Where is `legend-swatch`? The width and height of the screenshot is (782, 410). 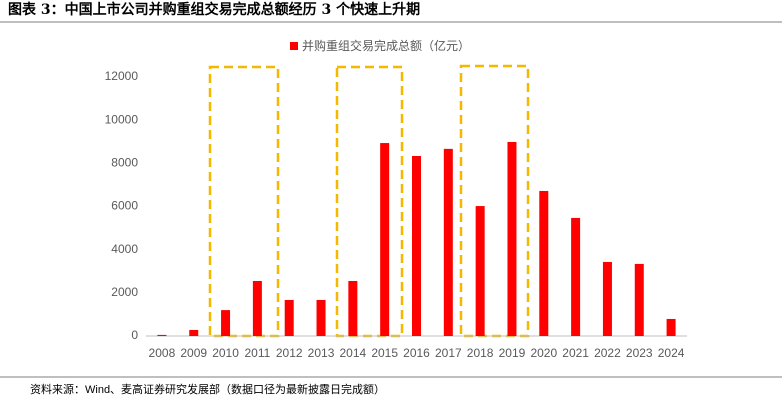 legend-swatch is located at coordinates (294, 46).